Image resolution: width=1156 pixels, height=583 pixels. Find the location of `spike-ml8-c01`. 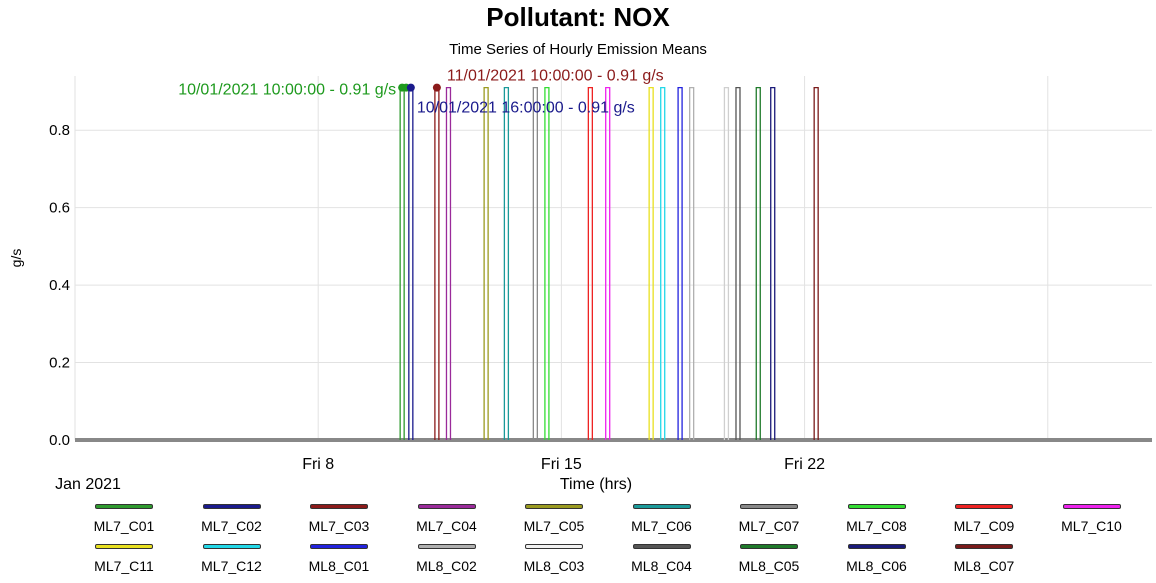

spike-ml8-c01 is located at coordinates (680, 263).